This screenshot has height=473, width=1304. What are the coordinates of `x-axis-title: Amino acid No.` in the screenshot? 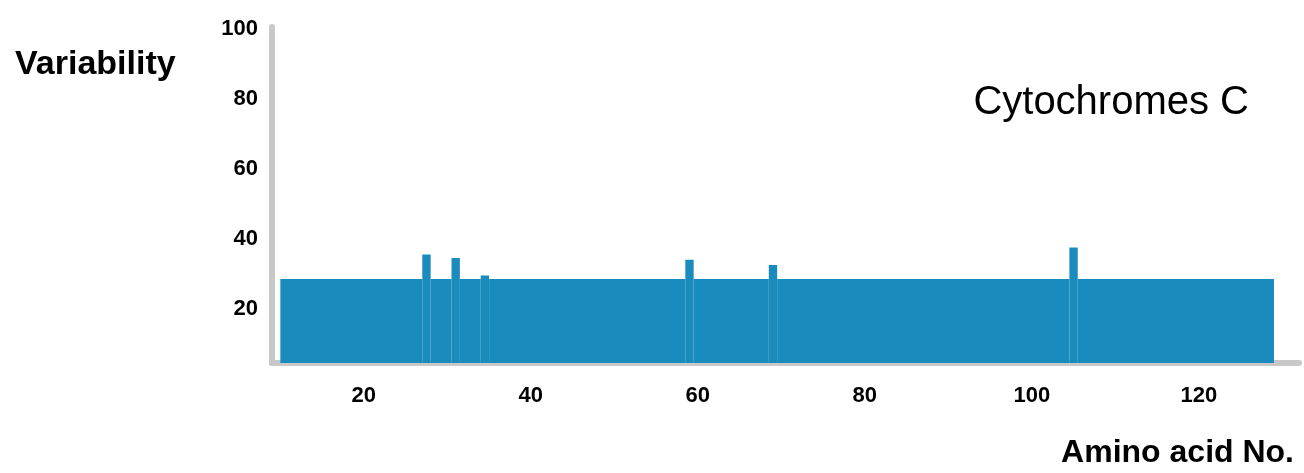 It's located at (1177, 451).